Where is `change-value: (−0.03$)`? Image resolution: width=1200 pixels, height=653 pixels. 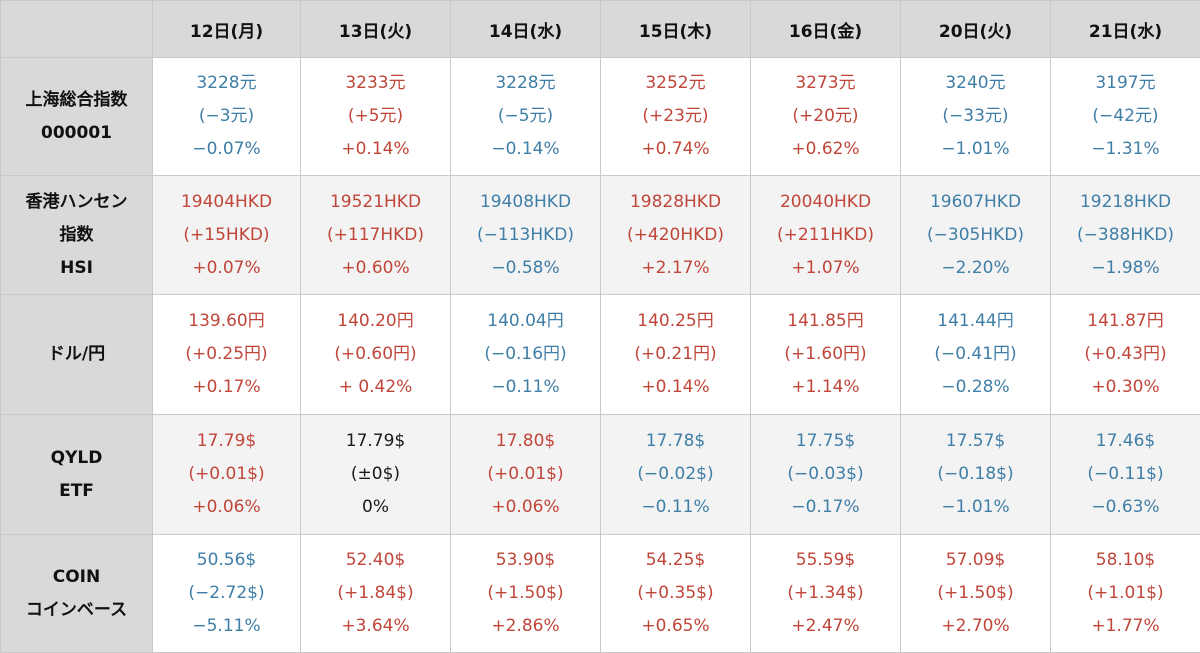 change-value: (−0.03$) is located at coordinates (825, 474).